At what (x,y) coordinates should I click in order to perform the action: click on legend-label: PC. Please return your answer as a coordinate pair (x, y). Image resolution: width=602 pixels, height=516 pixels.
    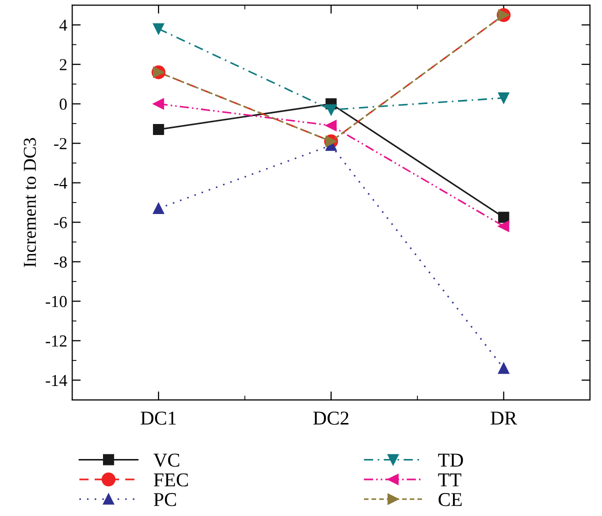
    Looking at the image, I should click on (165, 499).